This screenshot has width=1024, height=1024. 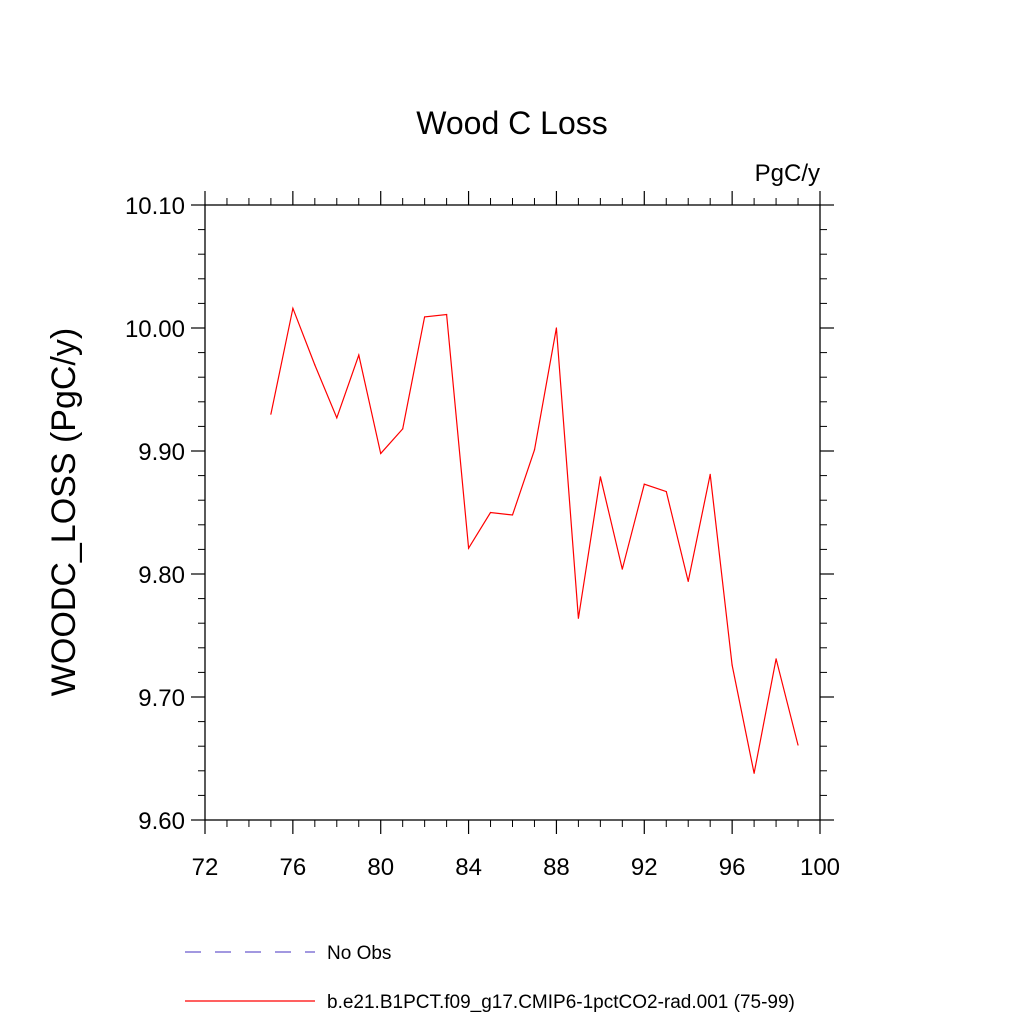 I want to click on y-tick-label: 9.80, so click(x=161, y=575).